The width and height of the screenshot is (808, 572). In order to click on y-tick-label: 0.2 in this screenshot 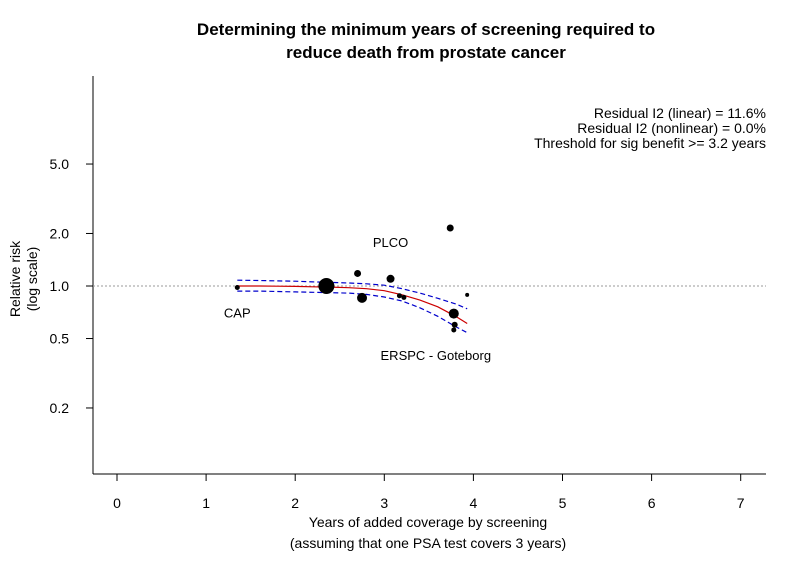, I will do `click(60, 408)`.